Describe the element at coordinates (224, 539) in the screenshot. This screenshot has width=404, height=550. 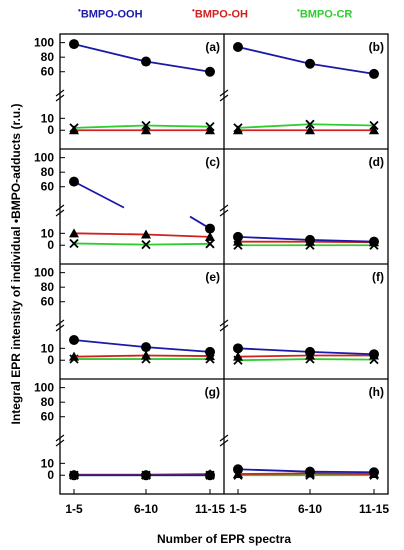
I see `x-axis-title: Number of EPR spectra` at that location.